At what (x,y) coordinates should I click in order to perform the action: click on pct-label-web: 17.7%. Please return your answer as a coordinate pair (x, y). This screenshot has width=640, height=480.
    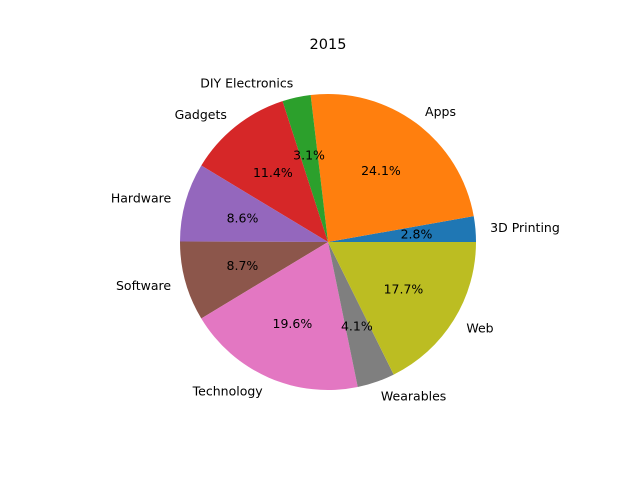
    Looking at the image, I should click on (404, 288).